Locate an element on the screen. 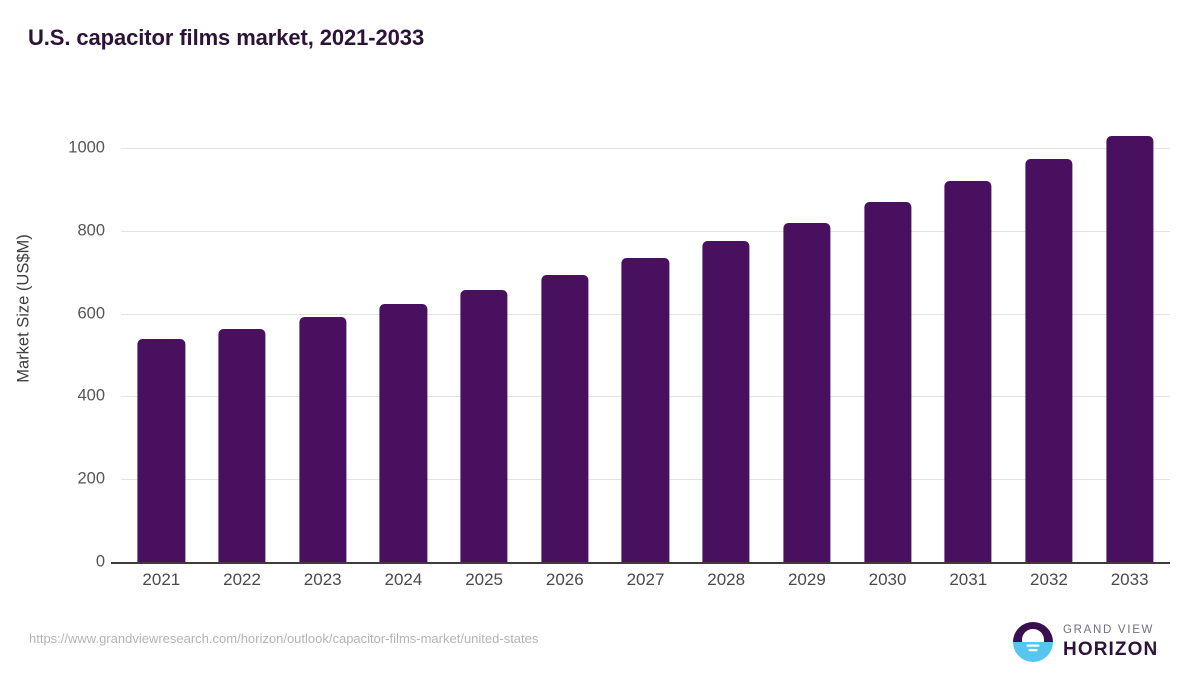 Image resolution: width=1200 pixels, height=675 pixels. x-tick-label-2031: 2031 is located at coordinates (968, 579).